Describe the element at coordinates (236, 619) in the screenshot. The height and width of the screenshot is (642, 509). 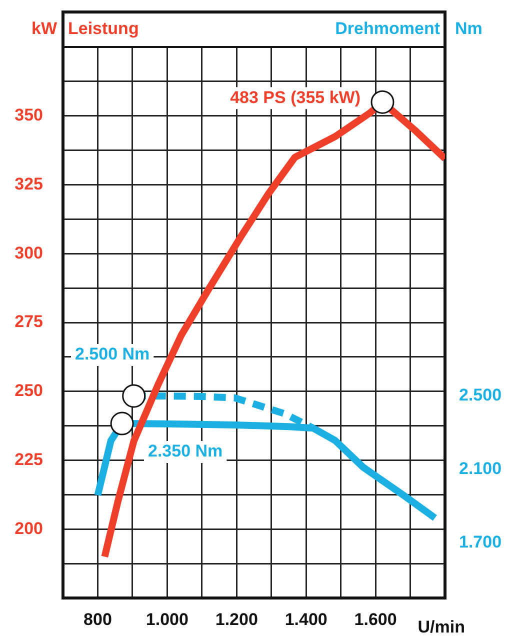
I see `x-tick-label: 1.200` at that location.